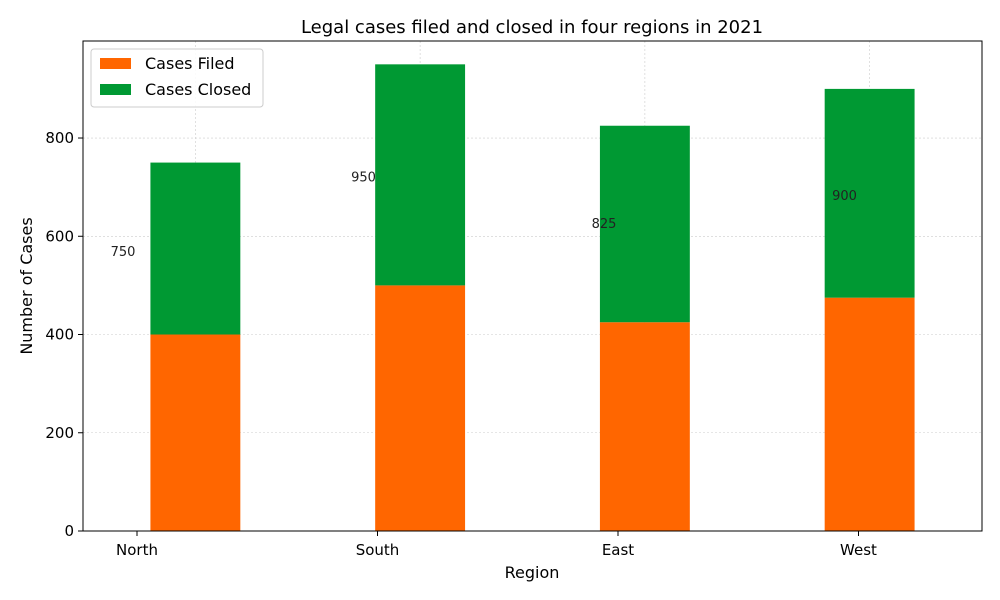  I want to click on data-label-total: 825, so click(604, 224).